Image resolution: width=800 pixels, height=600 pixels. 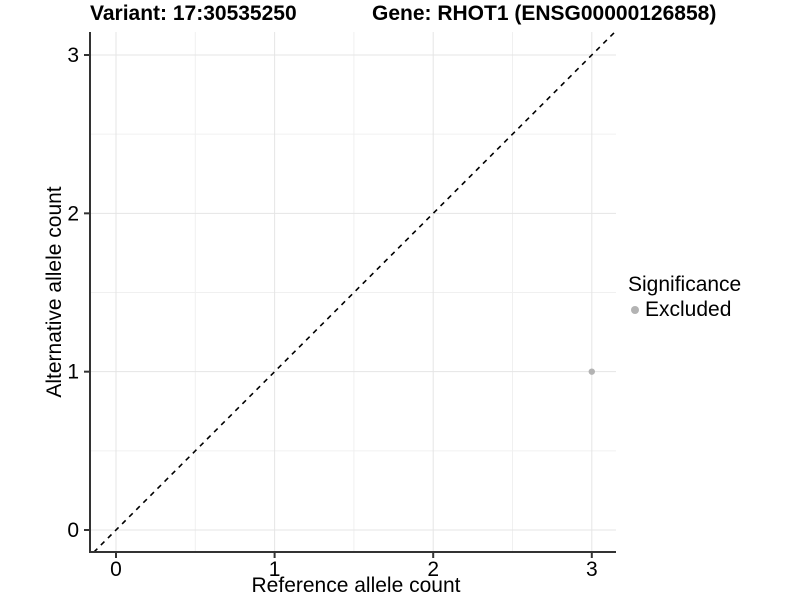 I want to click on x-tick-label: 2, so click(x=433, y=569).